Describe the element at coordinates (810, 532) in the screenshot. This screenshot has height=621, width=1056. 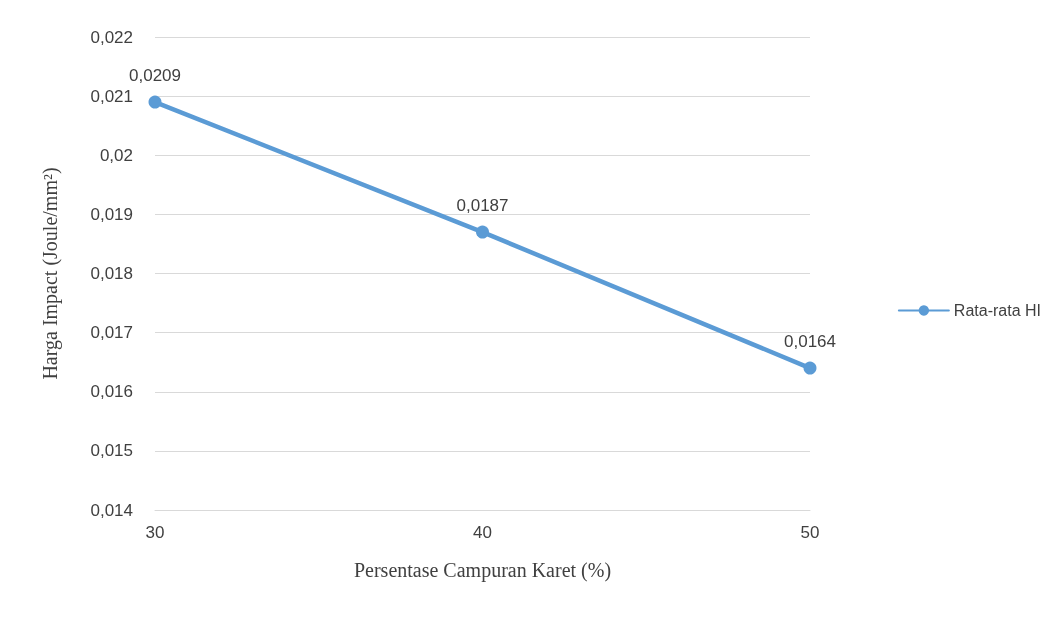
I see `x-tick-label: 50` at that location.